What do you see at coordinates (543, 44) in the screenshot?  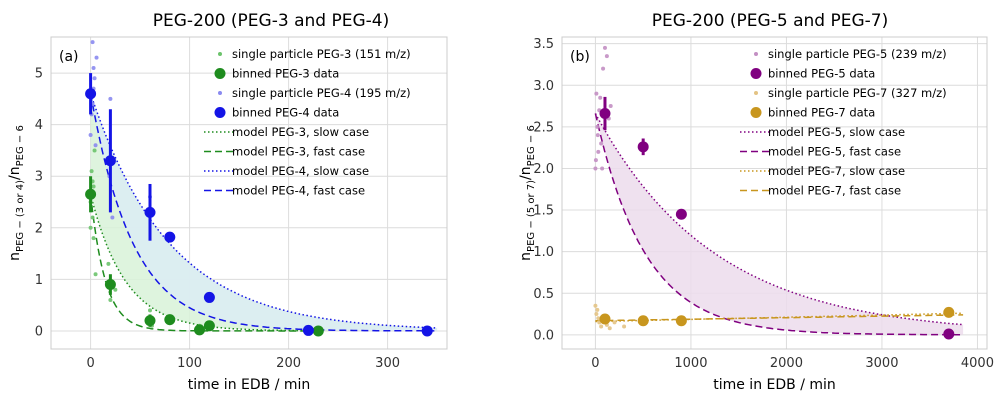 I see `y-tick-label: 3.5` at bounding box center [543, 44].